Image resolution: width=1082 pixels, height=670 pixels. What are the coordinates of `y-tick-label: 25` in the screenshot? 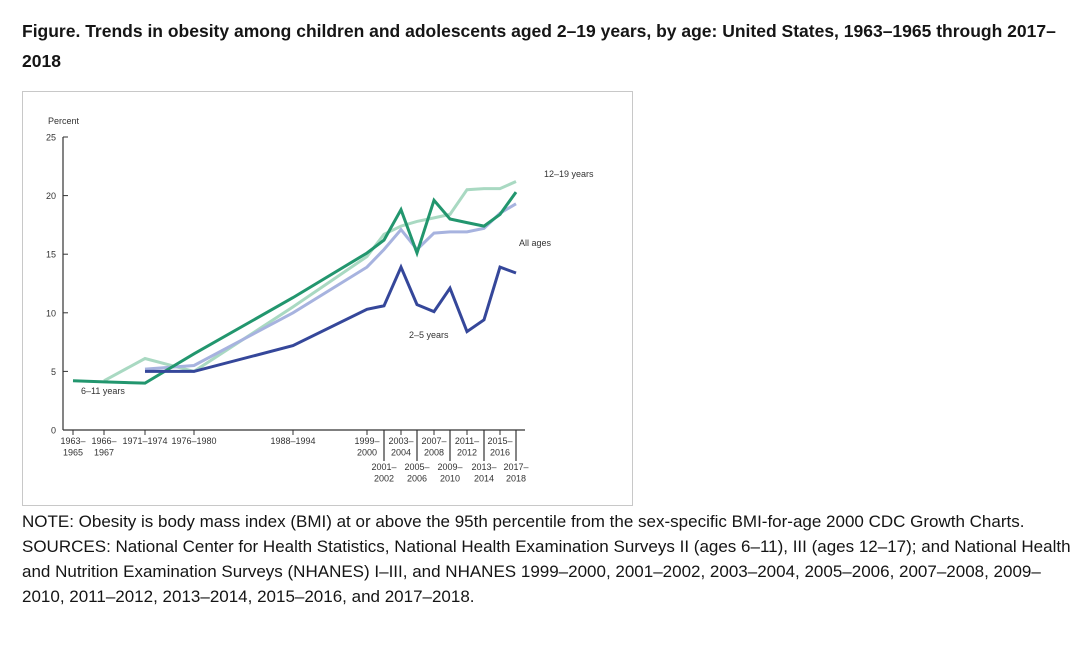 It's located at (51, 138).